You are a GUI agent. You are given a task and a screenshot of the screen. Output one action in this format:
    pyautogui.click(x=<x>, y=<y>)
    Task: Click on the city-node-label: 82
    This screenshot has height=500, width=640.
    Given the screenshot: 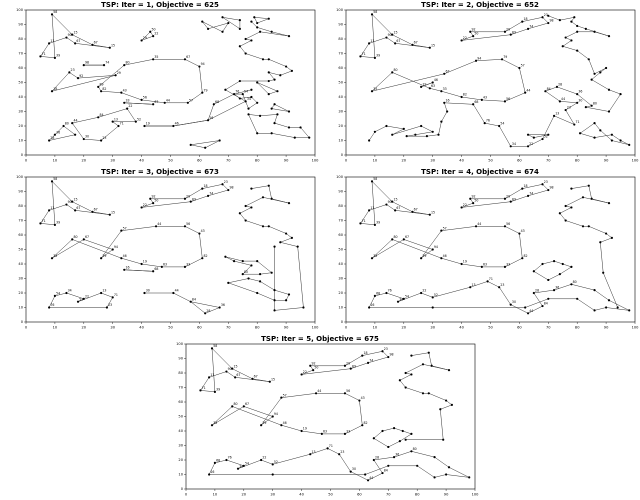 What is the action you would take?
    pyautogui.click(x=205, y=256)
    